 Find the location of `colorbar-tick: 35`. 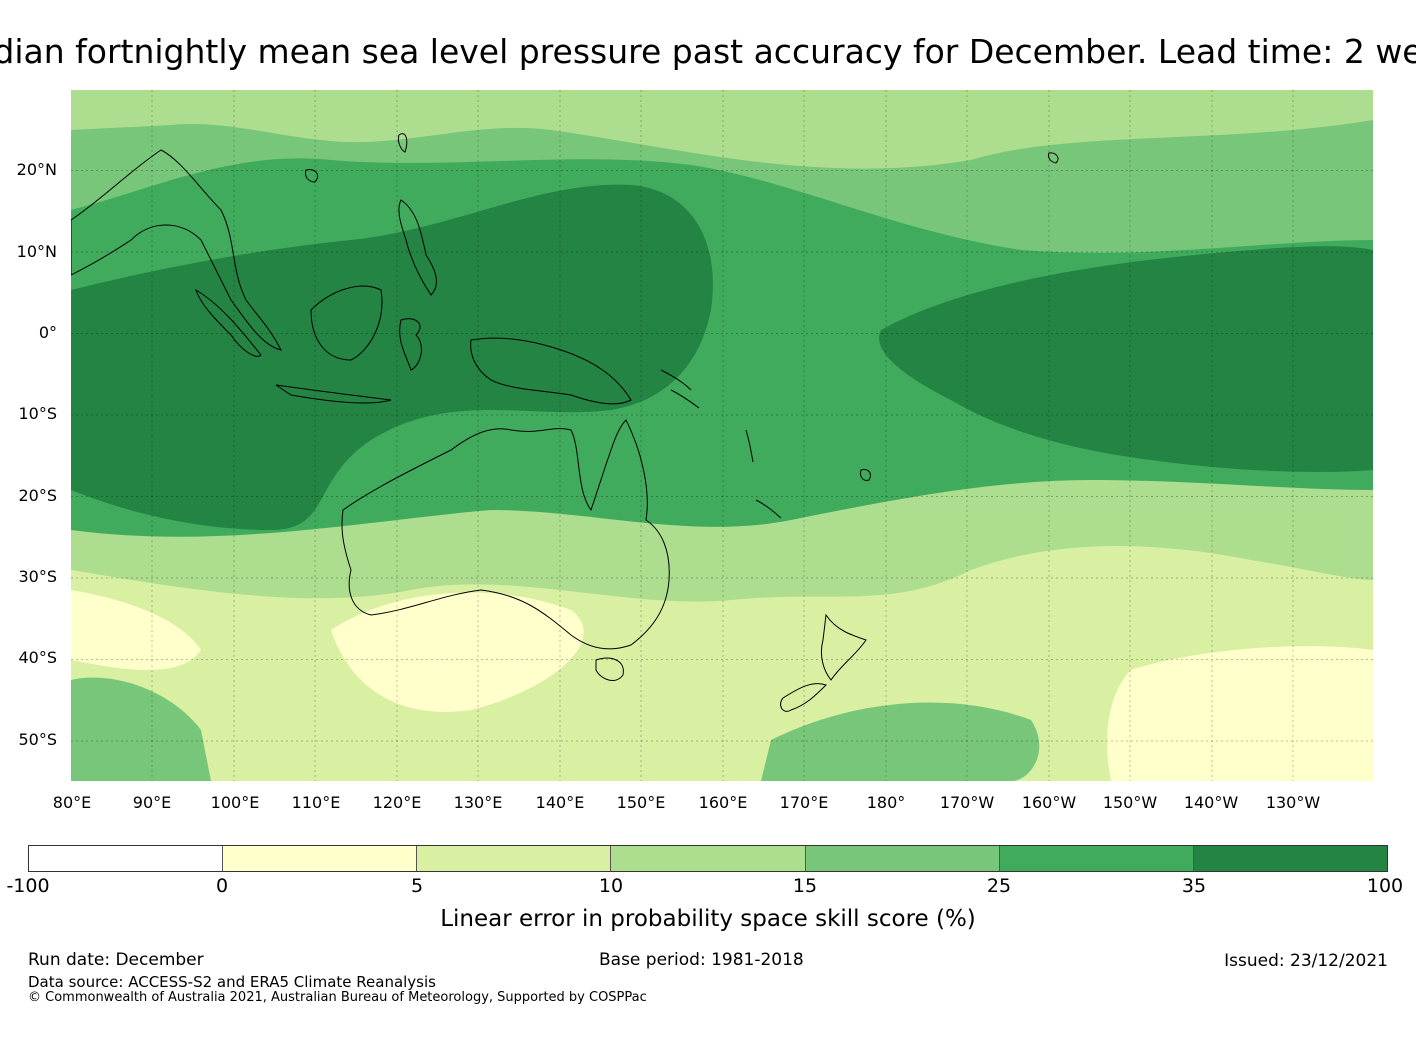

colorbar-tick: 35 is located at coordinates (1194, 886).